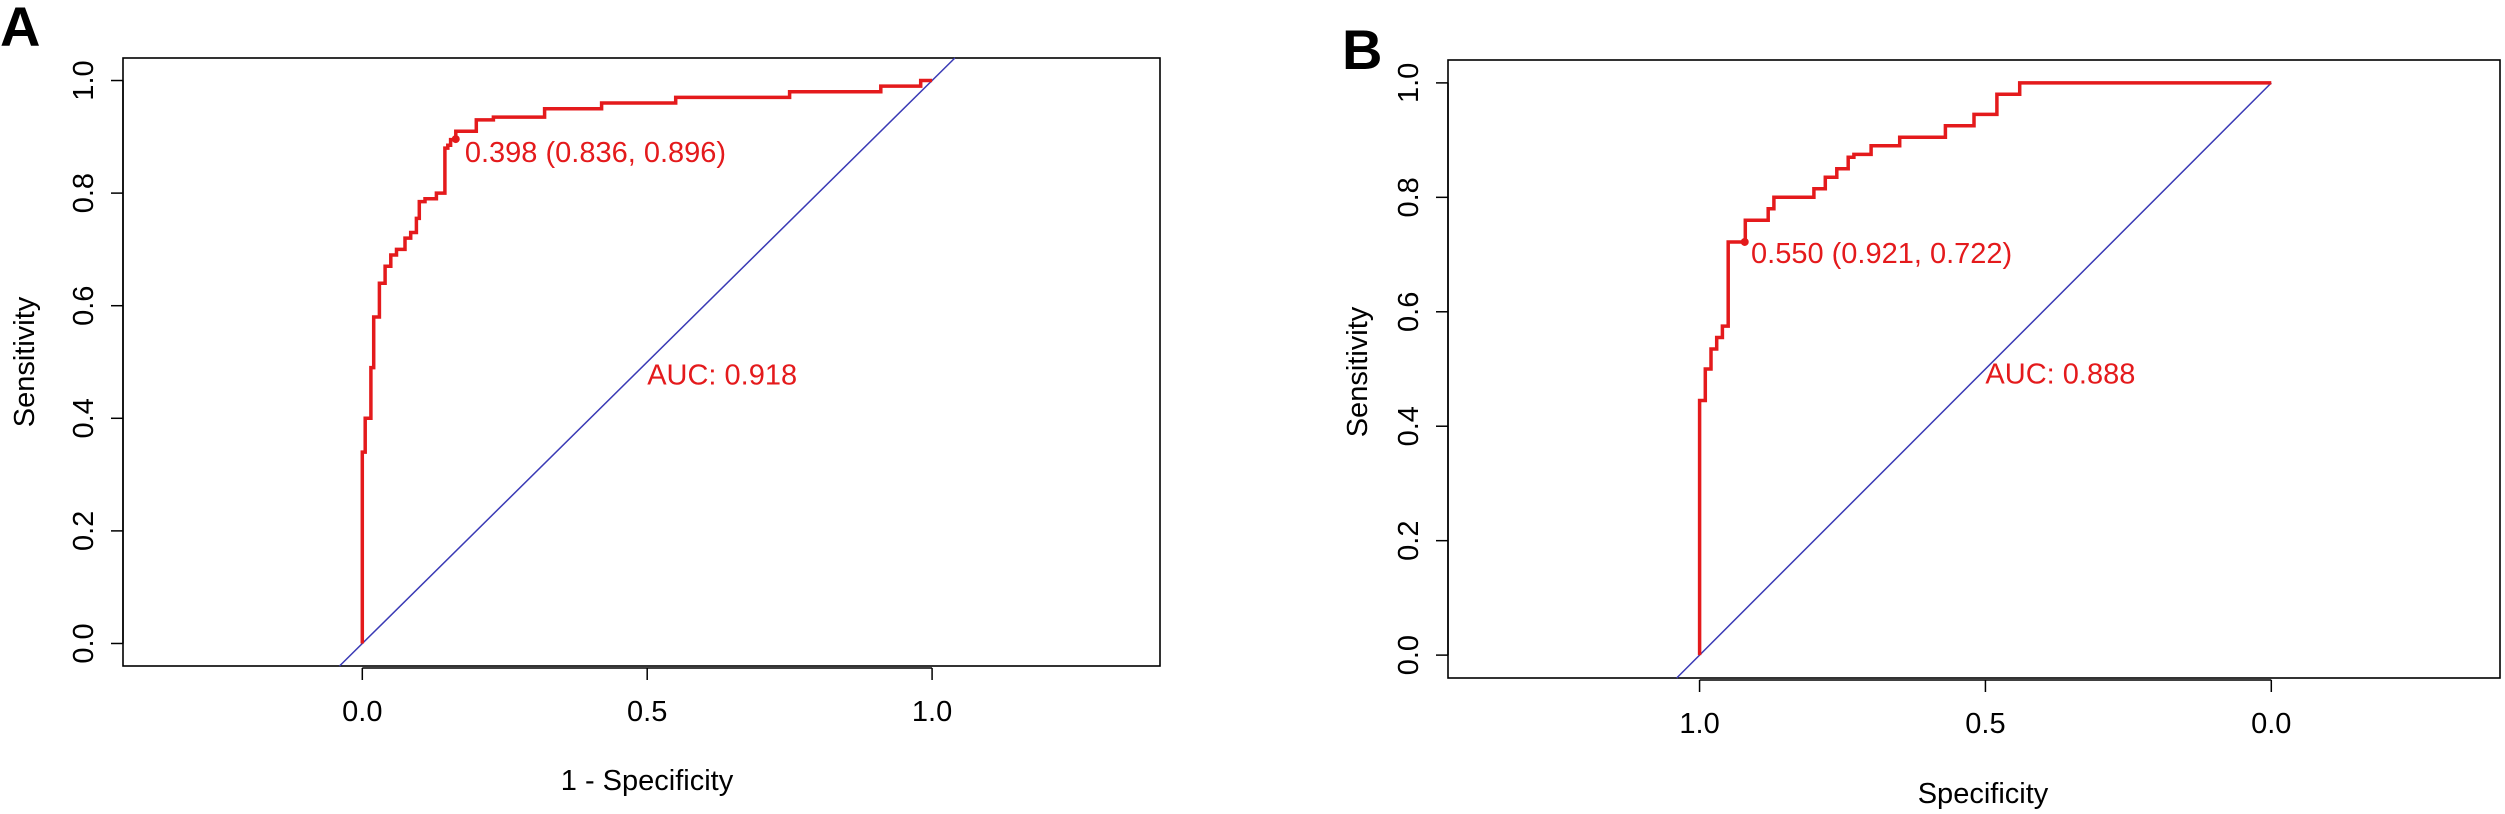  I want to click on threshold-annotation: 0.550 (0.921, 0.722), so click(1881, 254).